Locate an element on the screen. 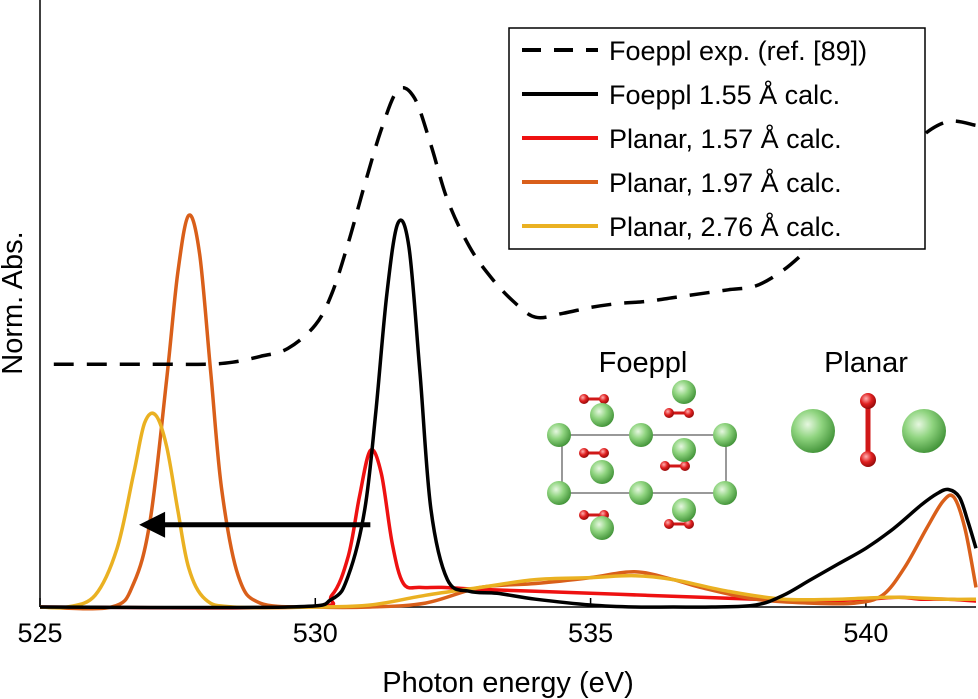  legend-label-1: Foeppl 1.55 Å calc. is located at coordinates (724, 94).